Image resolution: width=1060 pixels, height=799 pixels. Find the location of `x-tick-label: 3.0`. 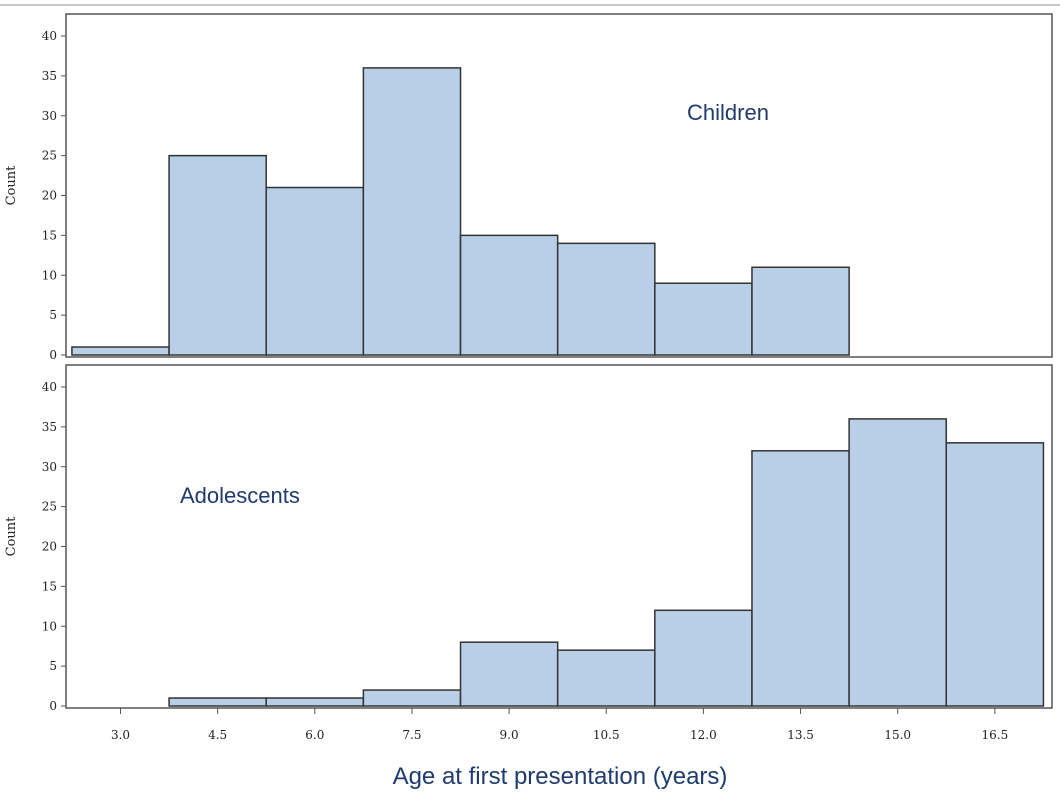

x-tick-label: 3.0 is located at coordinates (120, 735).